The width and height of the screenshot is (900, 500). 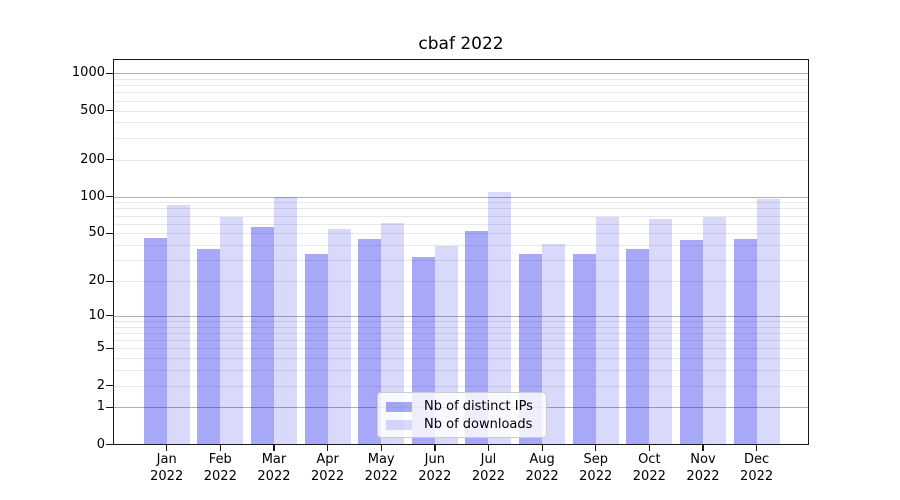 I want to click on y-tick-label: 0, so click(x=100, y=444).